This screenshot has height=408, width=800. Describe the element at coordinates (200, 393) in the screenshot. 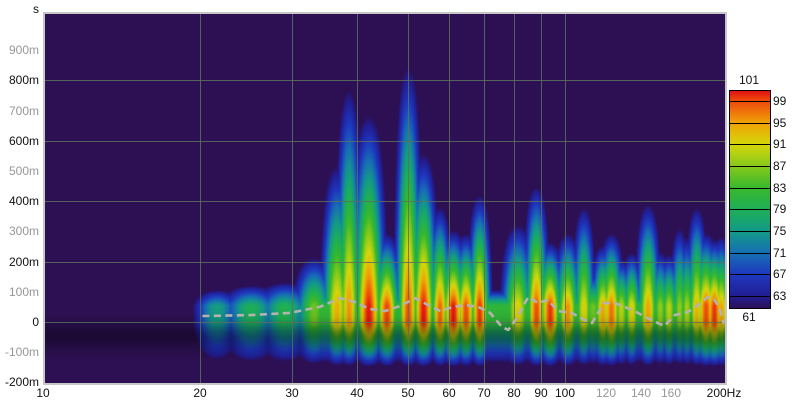

I see `x-tick-label-20: 20` at that location.